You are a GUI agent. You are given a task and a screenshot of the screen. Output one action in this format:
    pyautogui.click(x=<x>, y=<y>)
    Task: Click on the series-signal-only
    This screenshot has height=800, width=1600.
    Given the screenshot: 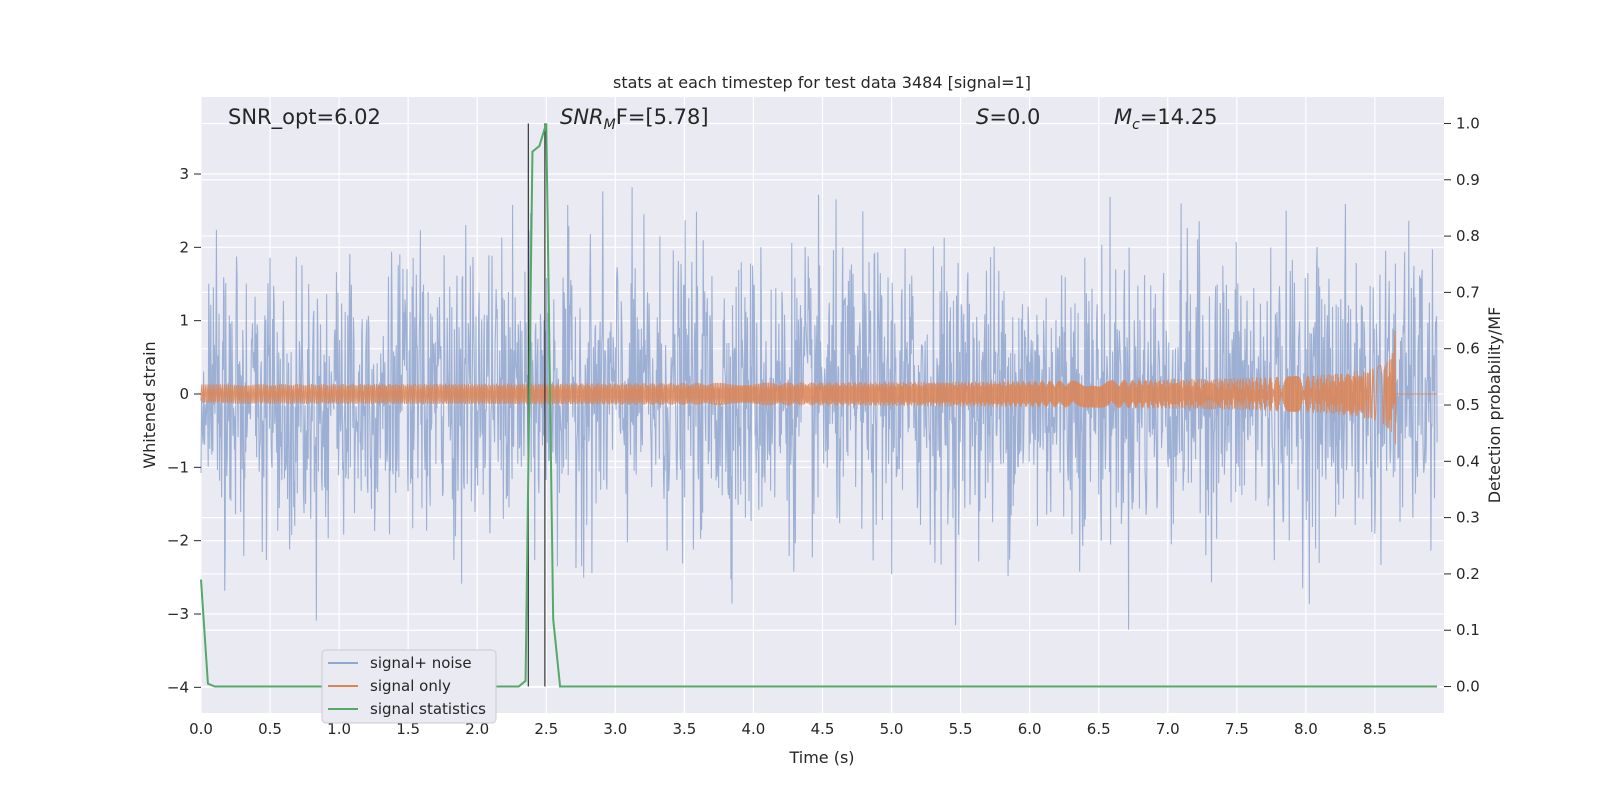 What is the action you would take?
    pyautogui.click(x=819, y=387)
    